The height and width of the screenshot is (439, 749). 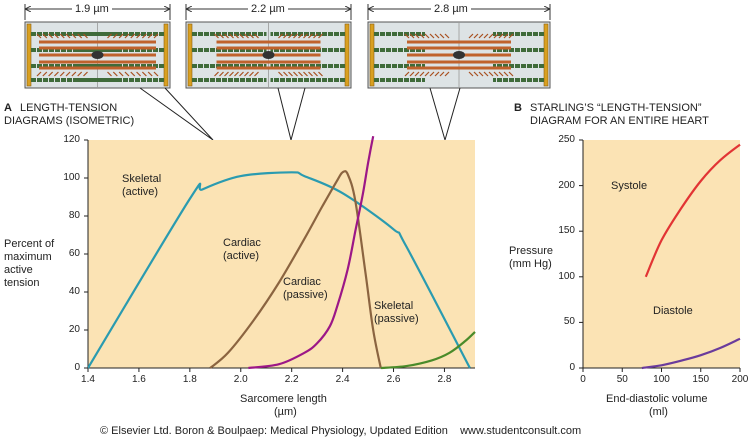 I want to click on sarcomere-illustrations, so click(x=287, y=46).